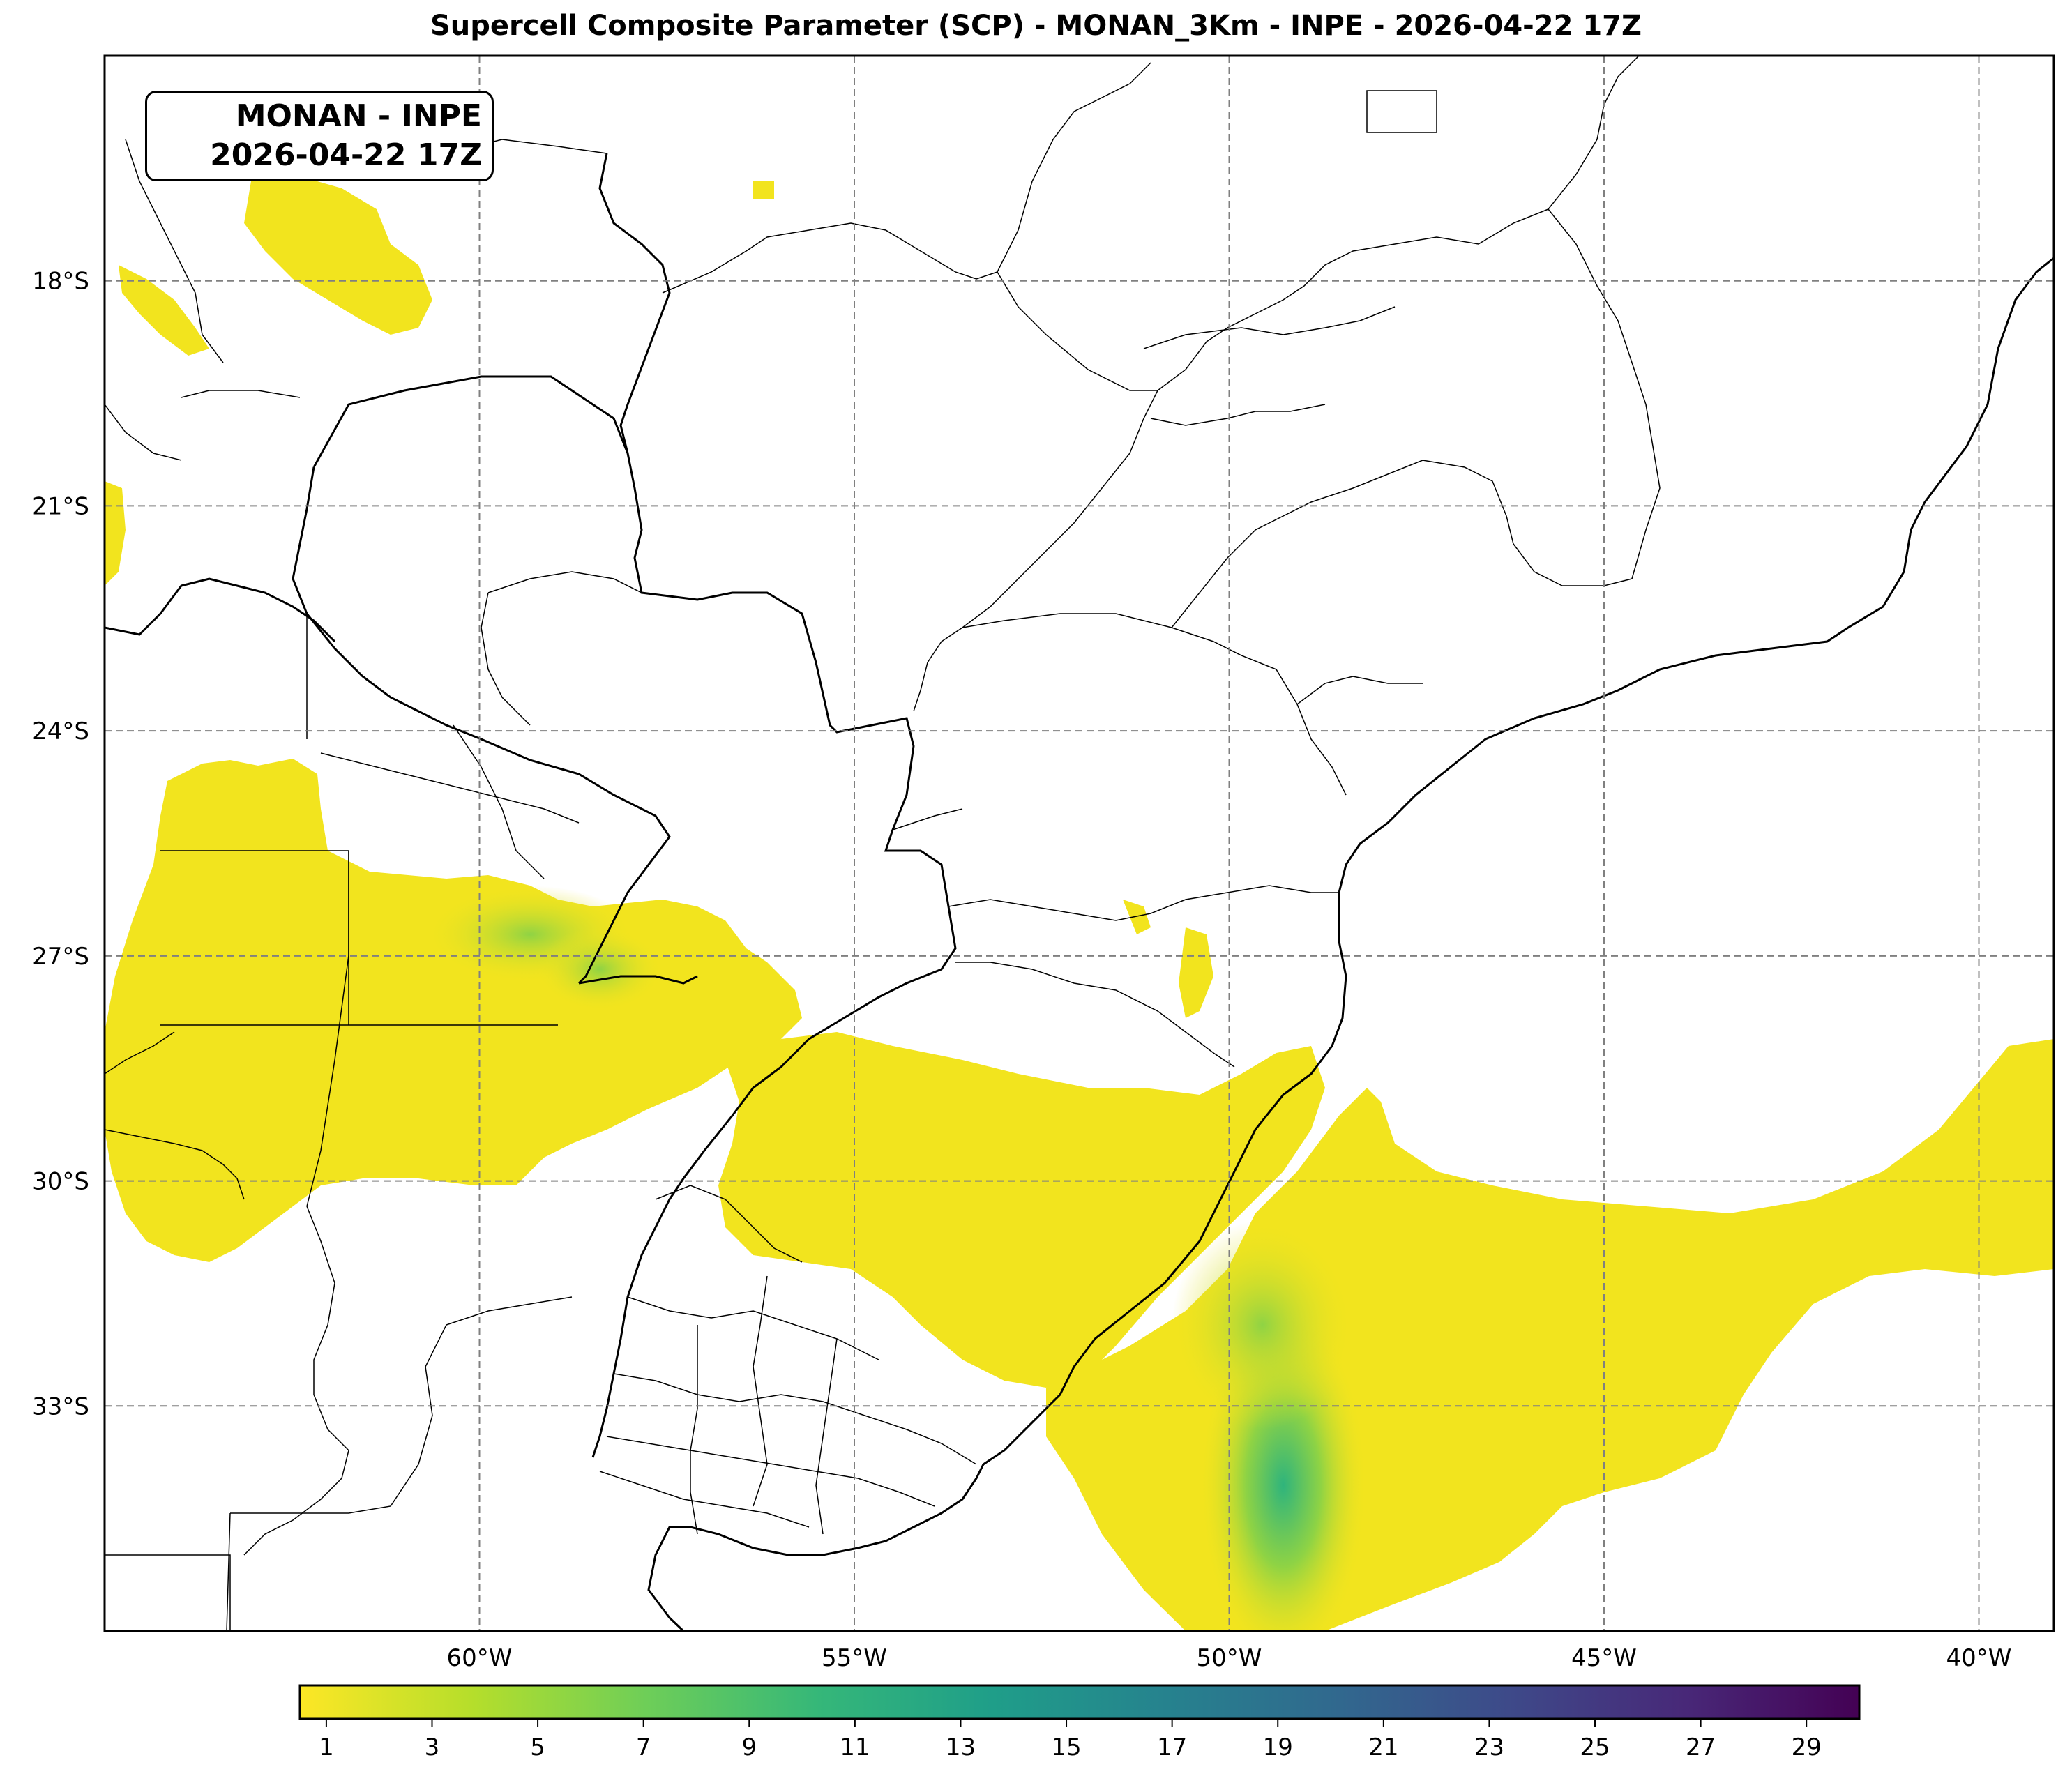 The image size is (2072, 1783). Describe the element at coordinates (643, 1747) in the screenshot. I see `colorbar-tick-label: 7` at that location.